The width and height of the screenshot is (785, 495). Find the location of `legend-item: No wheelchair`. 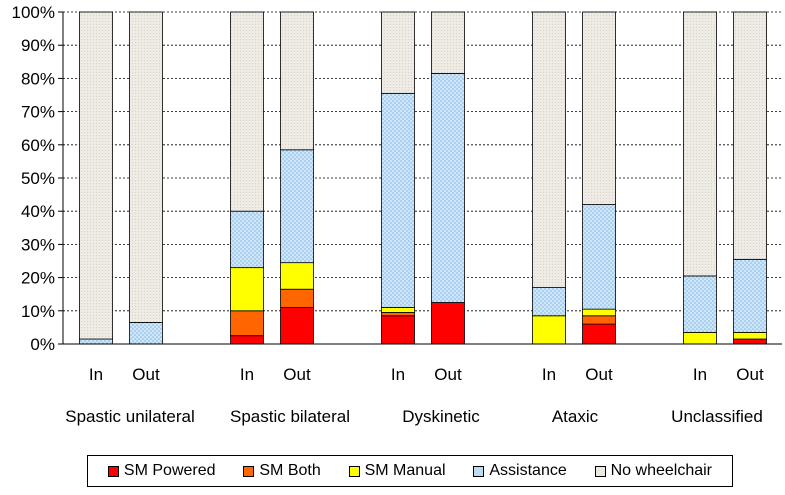

legend-item: No wheelchair is located at coordinates (653, 471).